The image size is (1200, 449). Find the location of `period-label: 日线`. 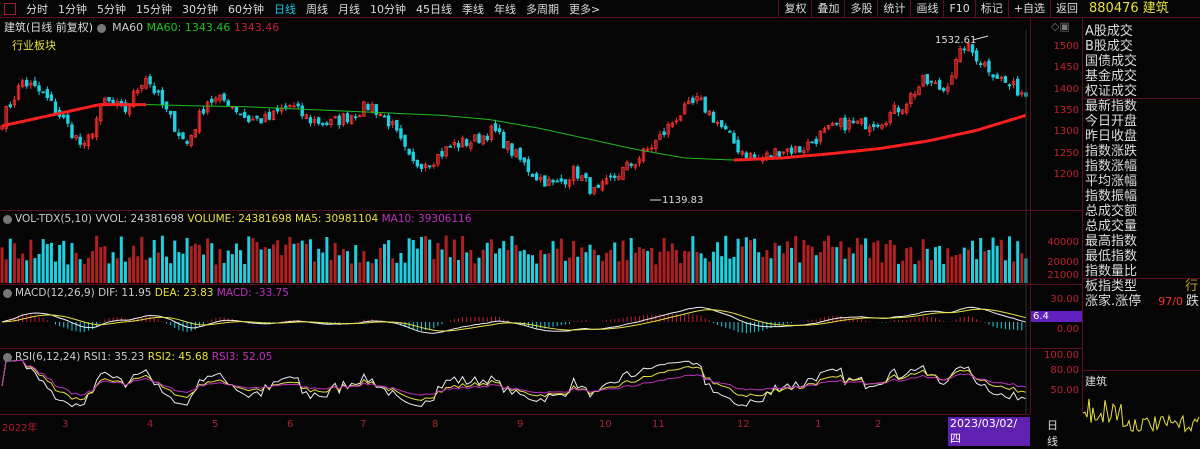

period-label: 日线 is located at coordinates (1052, 433).